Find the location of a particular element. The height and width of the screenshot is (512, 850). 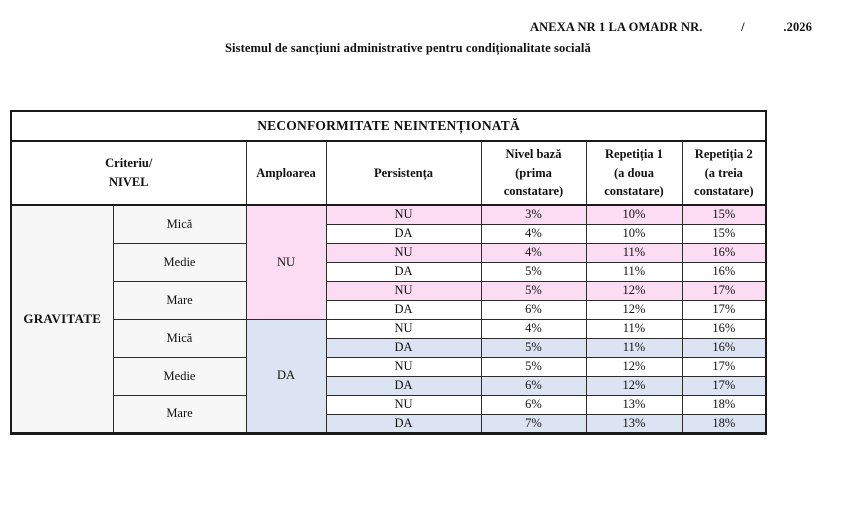

table-row: Medie NU 4% 11% 16% is located at coordinates (389, 262).